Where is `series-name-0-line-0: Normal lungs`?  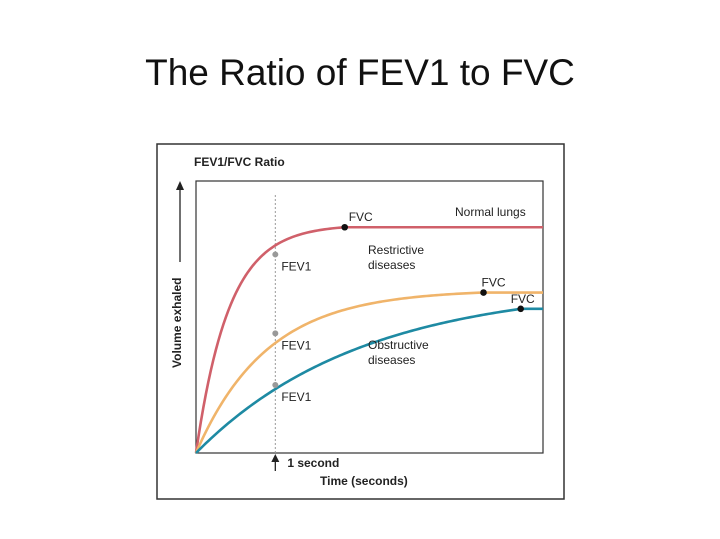 series-name-0-line-0: Normal lungs is located at coordinates (490, 212).